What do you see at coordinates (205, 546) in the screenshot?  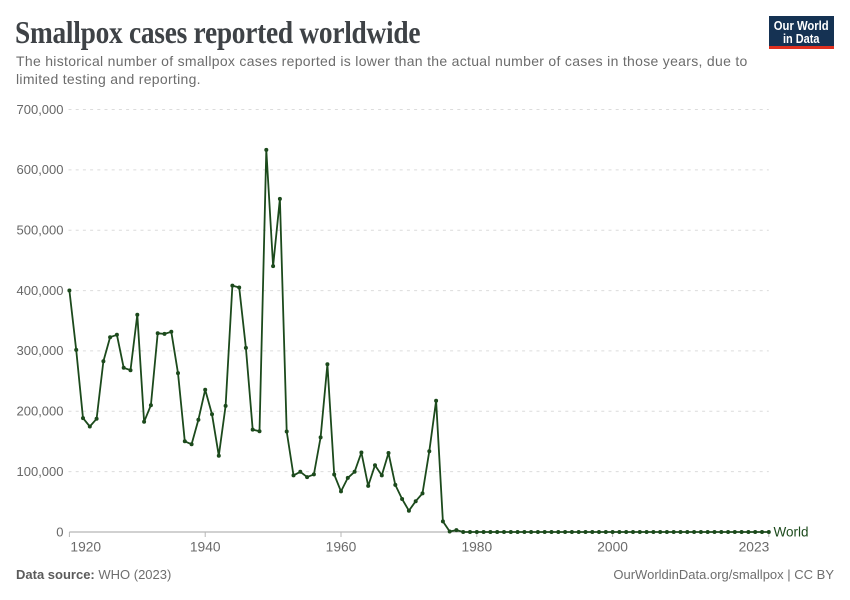 I see `svg-text: 1940` at bounding box center [205, 546].